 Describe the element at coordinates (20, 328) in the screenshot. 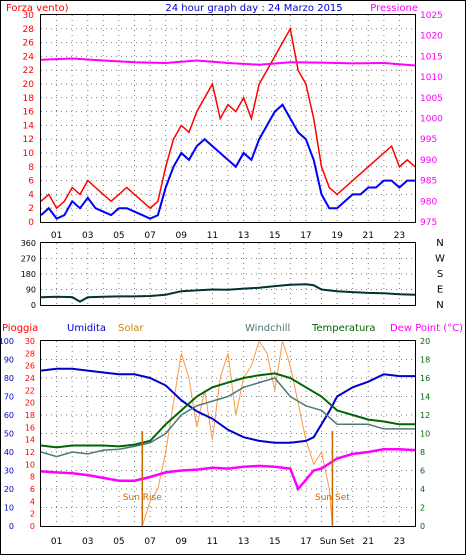

I see `legend-rain: Pioggia` at that location.